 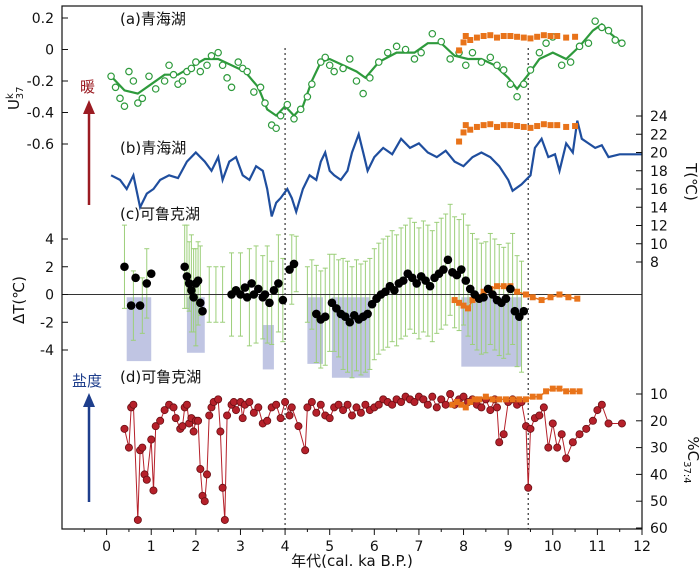 What do you see at coordinates (659, 208) in the screenshot?
I see `y-tick-label-right: 14` at bounding box center [659, 208].